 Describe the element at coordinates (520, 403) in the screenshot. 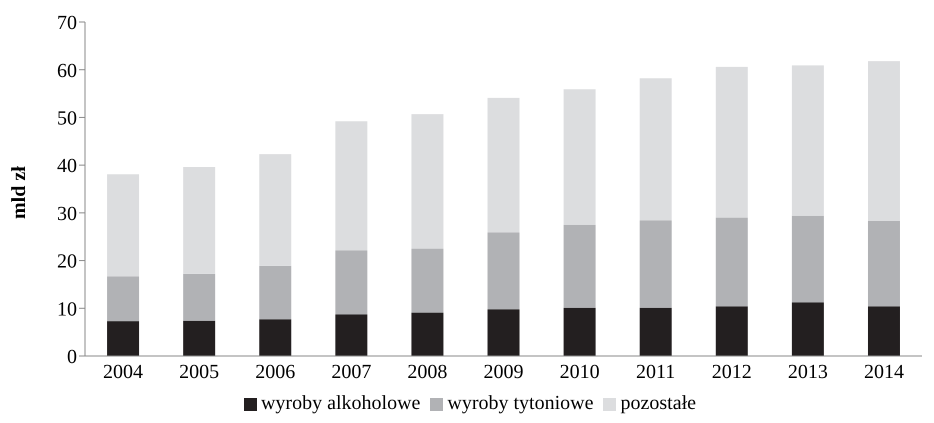

I see `legend-label: wyroby tytoniowe` at that location.